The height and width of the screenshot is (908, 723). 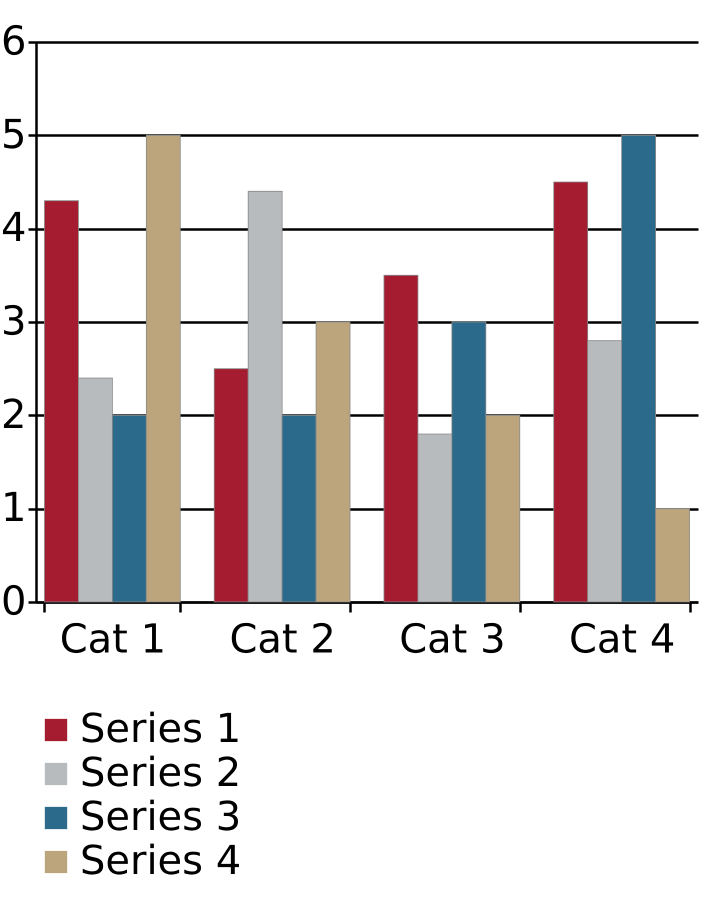 What do you see at coordinates (13, 41) in the screenshot?
I see `y-tick-label: 6` at bounding box center [13, 41].